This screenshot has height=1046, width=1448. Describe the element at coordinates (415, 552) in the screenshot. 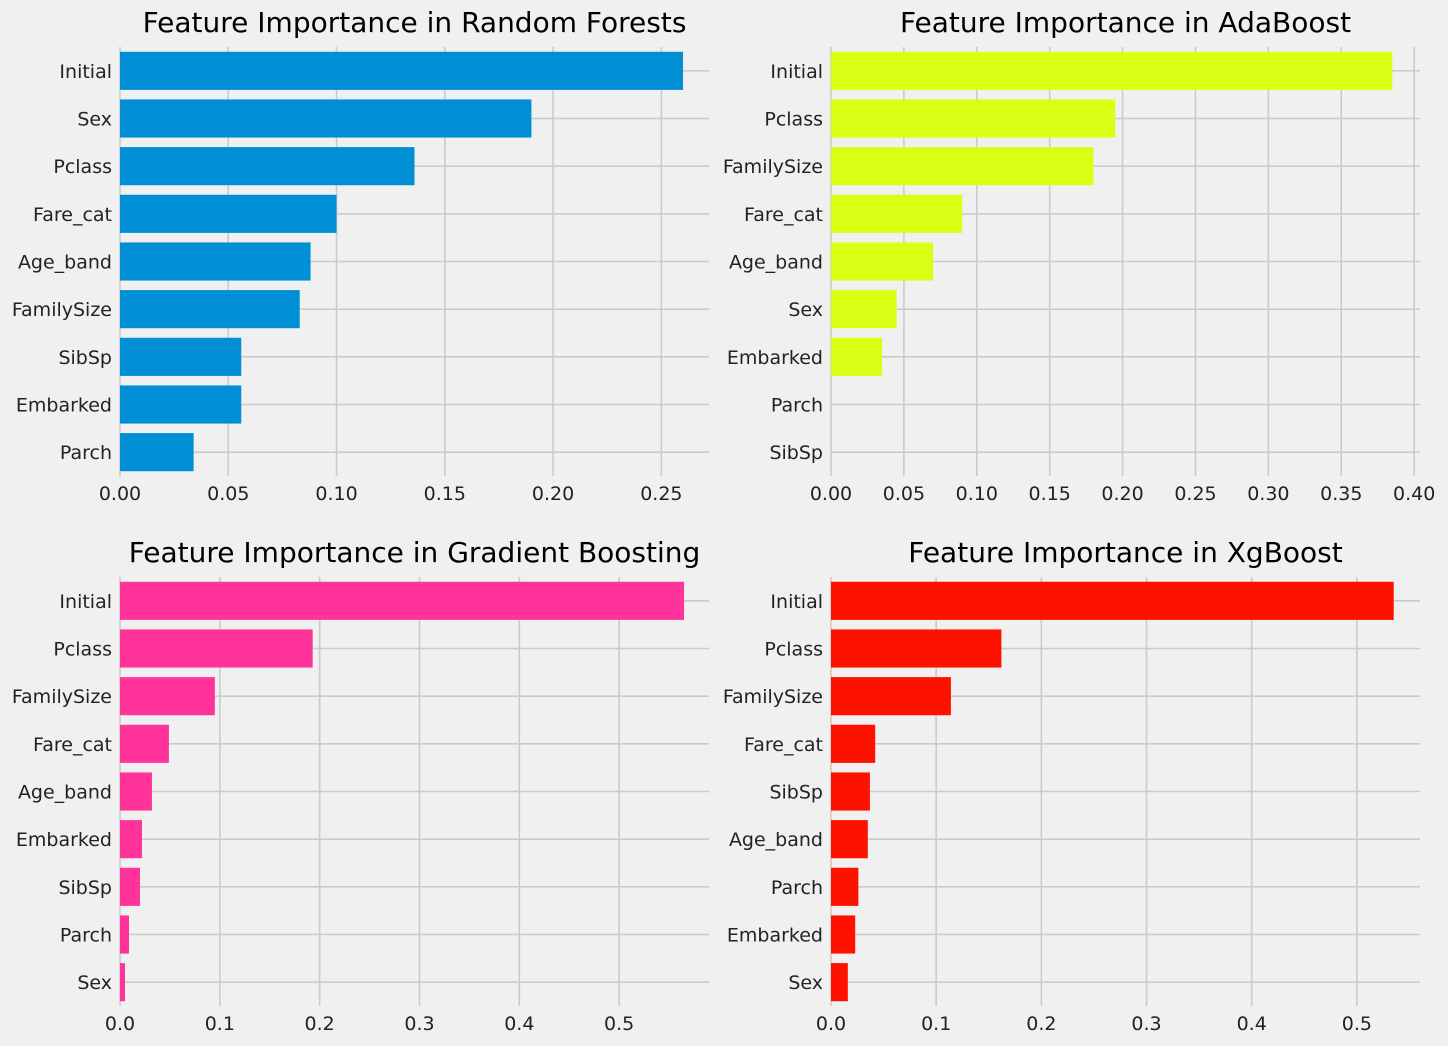

I see `chart-title: Feature Importance in Gradient Boosting` at that location.